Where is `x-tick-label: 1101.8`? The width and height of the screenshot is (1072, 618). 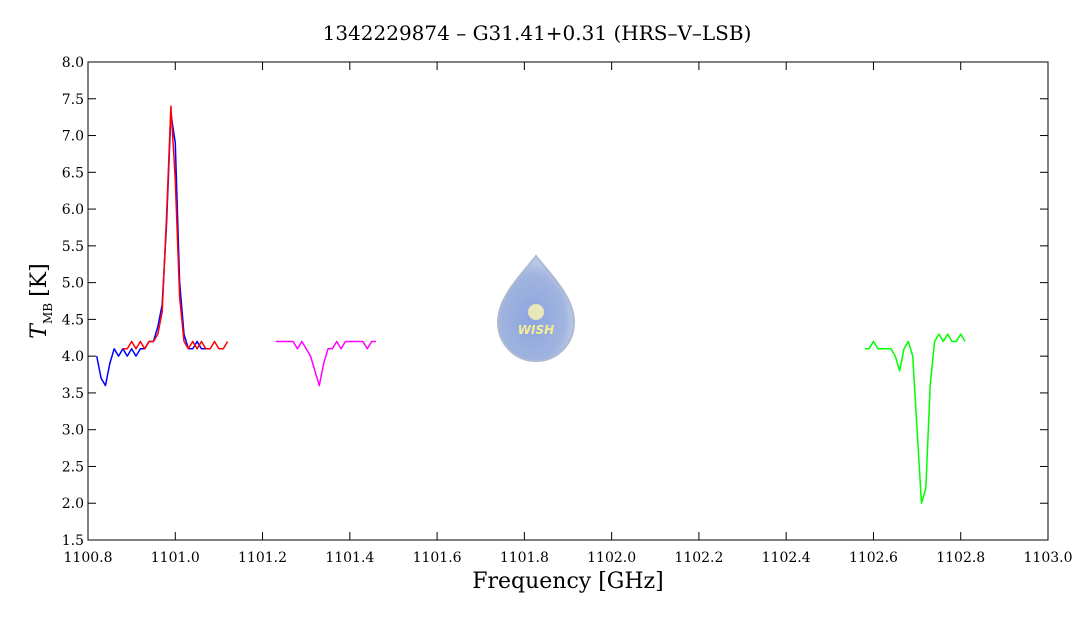
x-tick-label: 1101.8 is located at coordinates (524, 558).